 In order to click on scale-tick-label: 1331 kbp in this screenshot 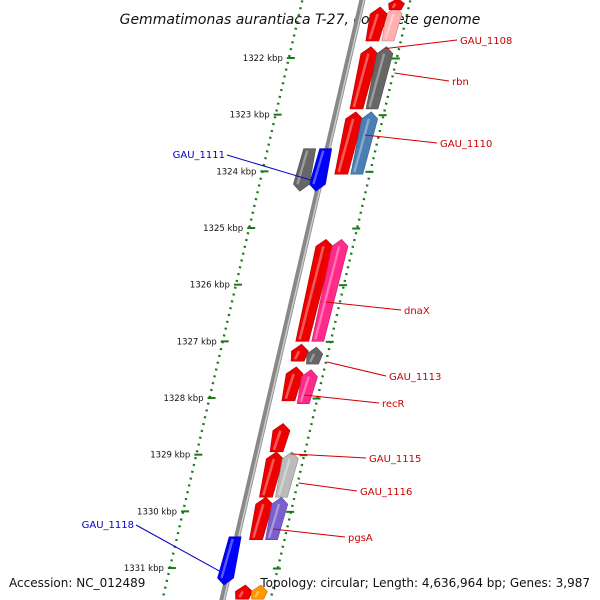, I will do `click(144, 569)`.